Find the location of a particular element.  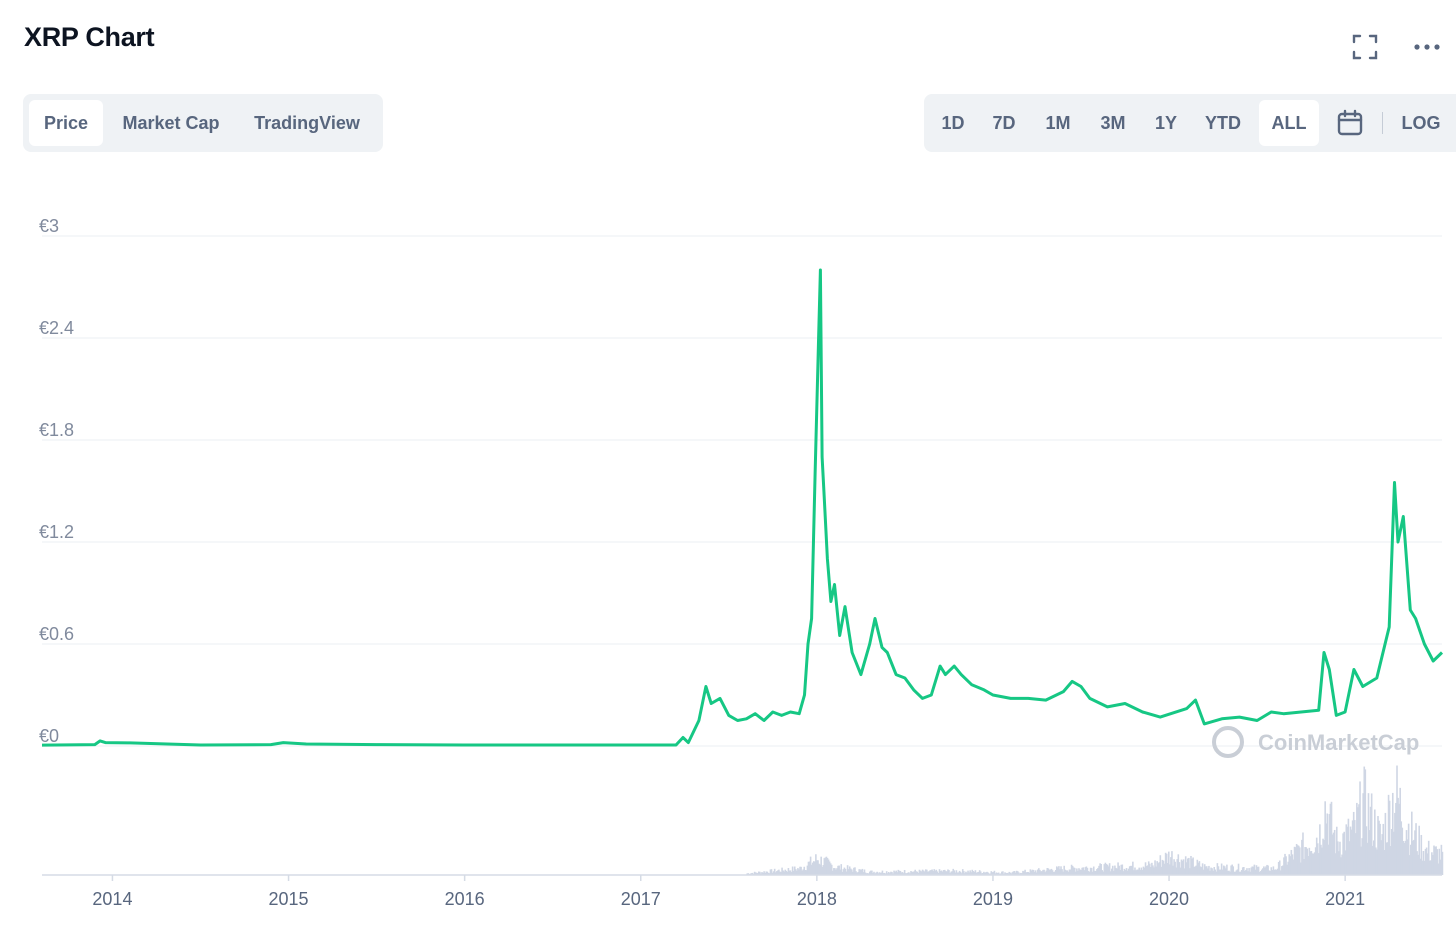

log-toggle: LOG is located at coordinates (1421, 123).